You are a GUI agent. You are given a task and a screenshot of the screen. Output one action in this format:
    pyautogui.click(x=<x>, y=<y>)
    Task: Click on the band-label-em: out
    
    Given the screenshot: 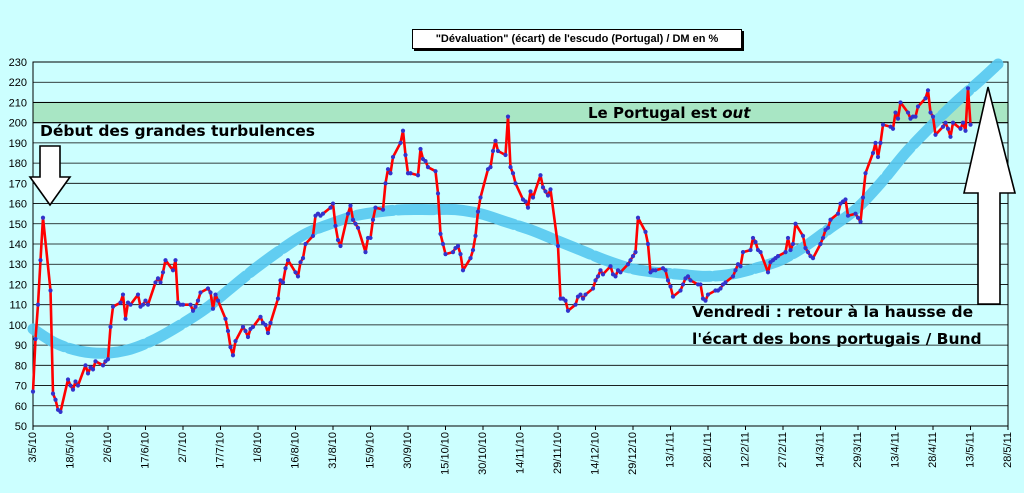 What is the action you would take?
    pyautogui.click(x=736, y=113)
    